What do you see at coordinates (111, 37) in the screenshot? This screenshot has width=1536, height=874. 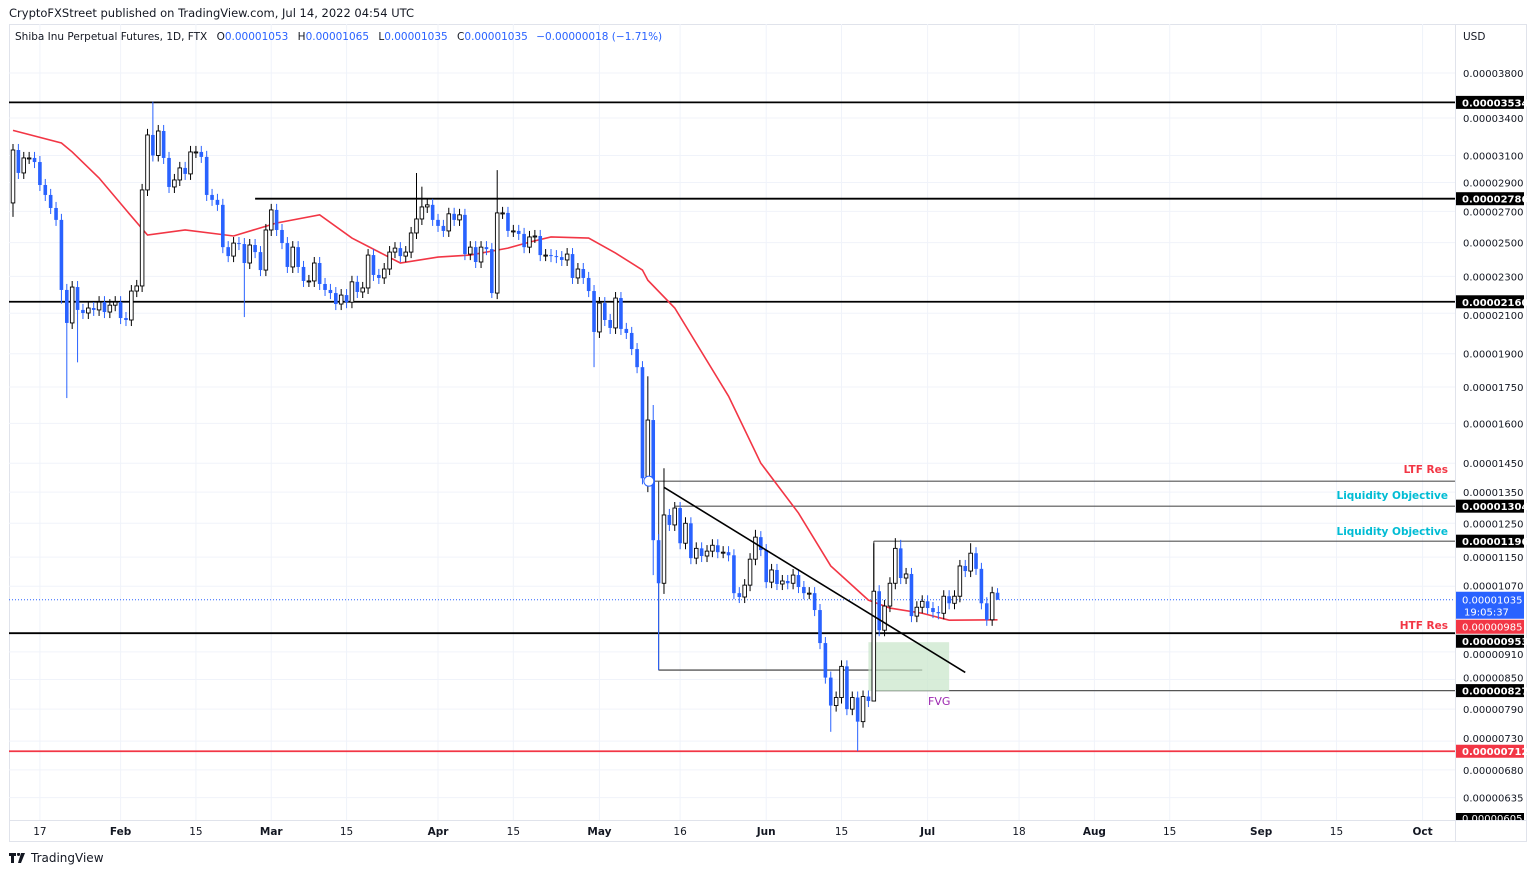 I see `symbol-name: Shiba Inu Perpetual Futures, 1D, FTX` at bounding box center [111, 37].